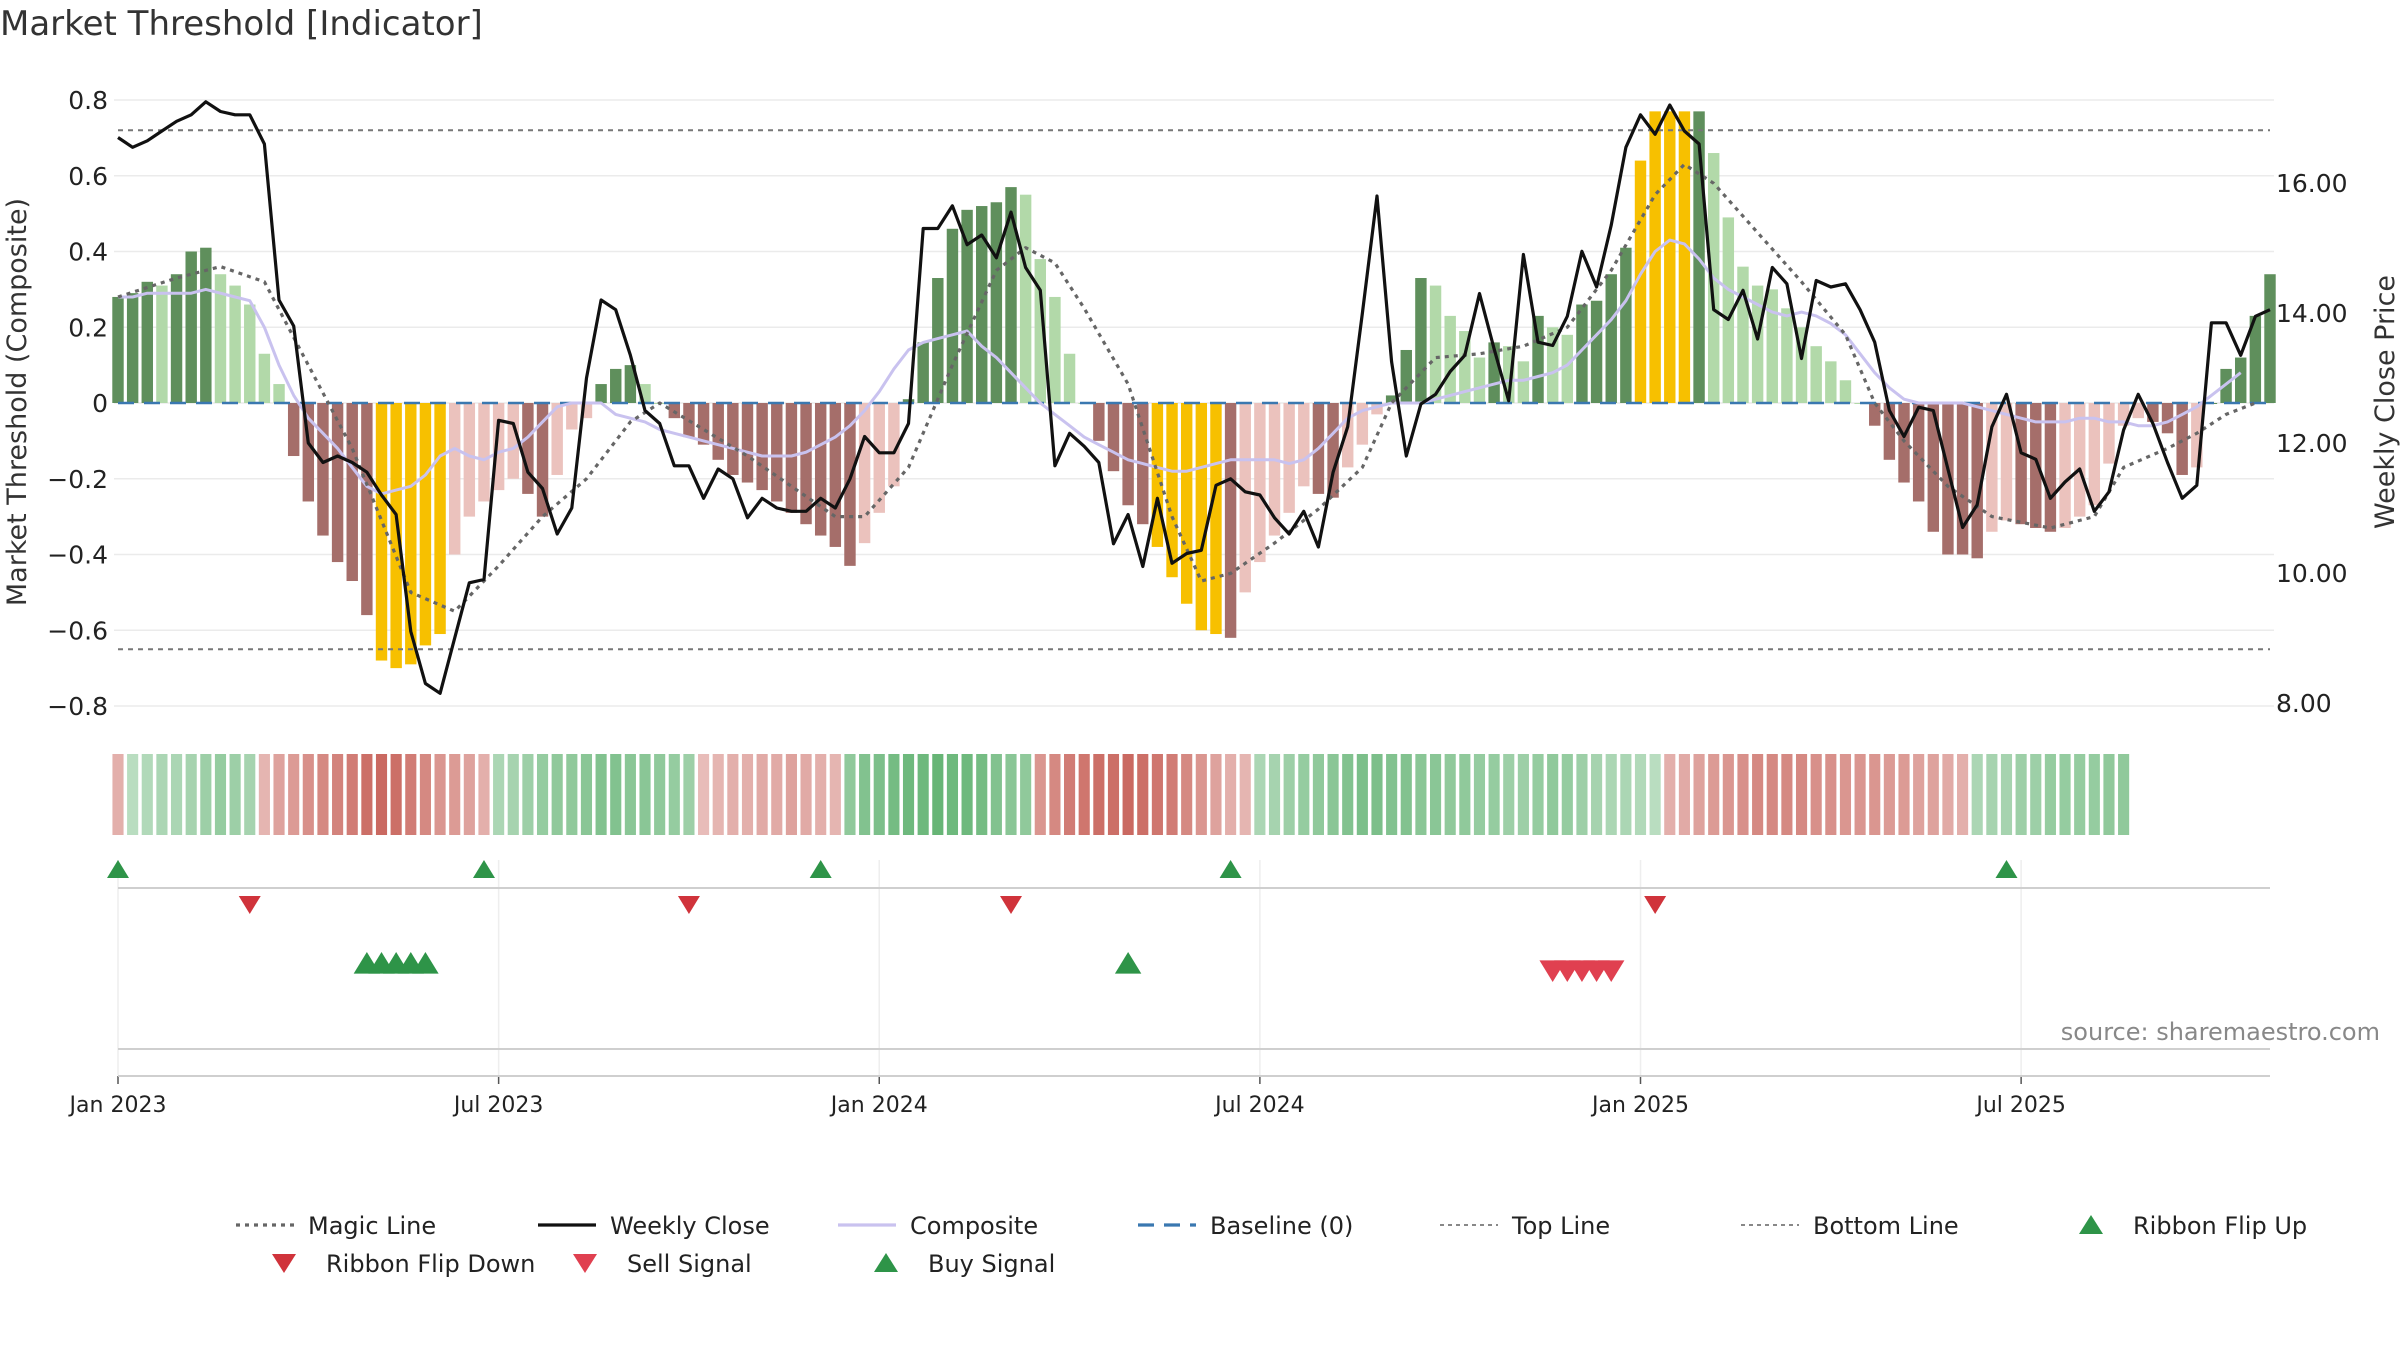  What do you see at coordinates (1245, 1226) in the screenshot?
I see `legend-item: Baseline (0)` at bounding box center [1245, 1226].